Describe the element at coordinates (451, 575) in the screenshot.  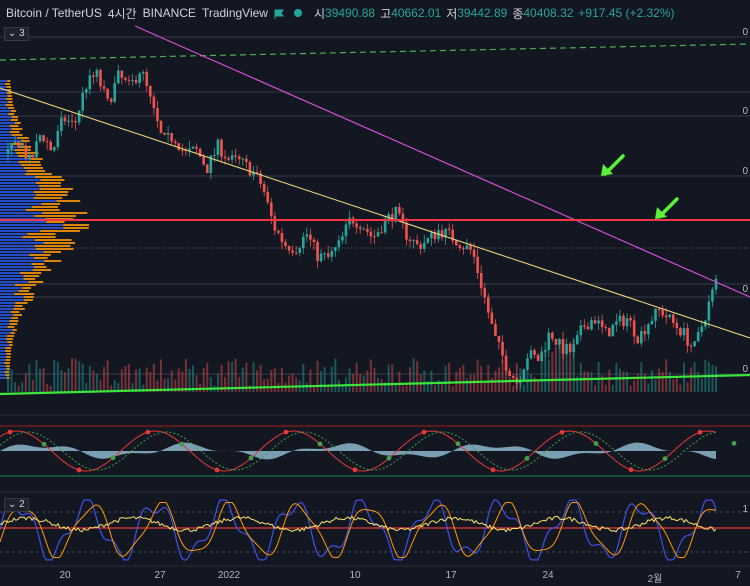
I see `x-tick-label: 17` at that location.